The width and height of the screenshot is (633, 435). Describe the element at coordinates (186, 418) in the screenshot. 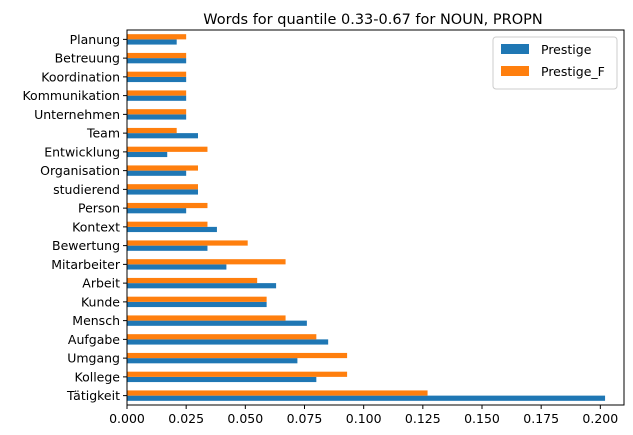

I see `x-tick-label: 0.025` at that location.